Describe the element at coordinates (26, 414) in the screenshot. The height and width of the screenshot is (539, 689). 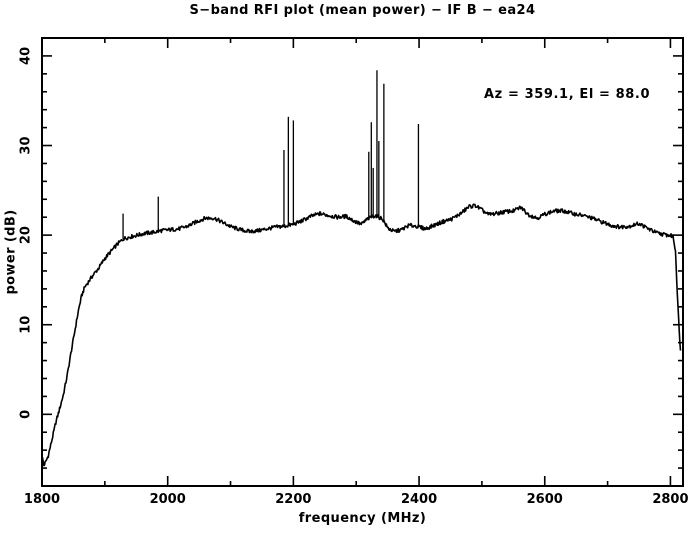
I see `svg-text: 0` at that location.